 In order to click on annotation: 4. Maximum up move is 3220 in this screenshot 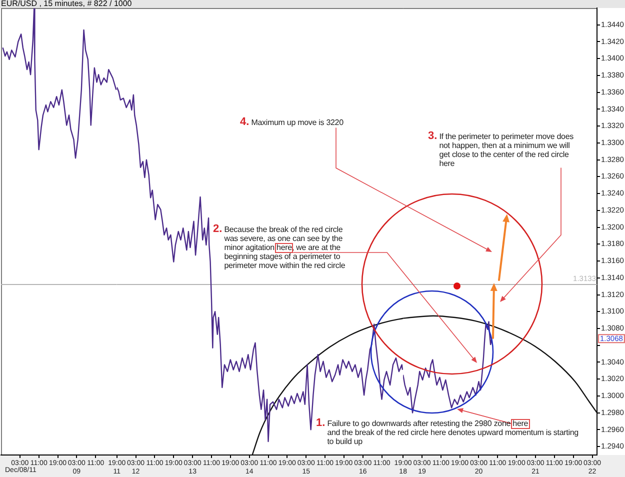, I will do `click(292, 122)`.